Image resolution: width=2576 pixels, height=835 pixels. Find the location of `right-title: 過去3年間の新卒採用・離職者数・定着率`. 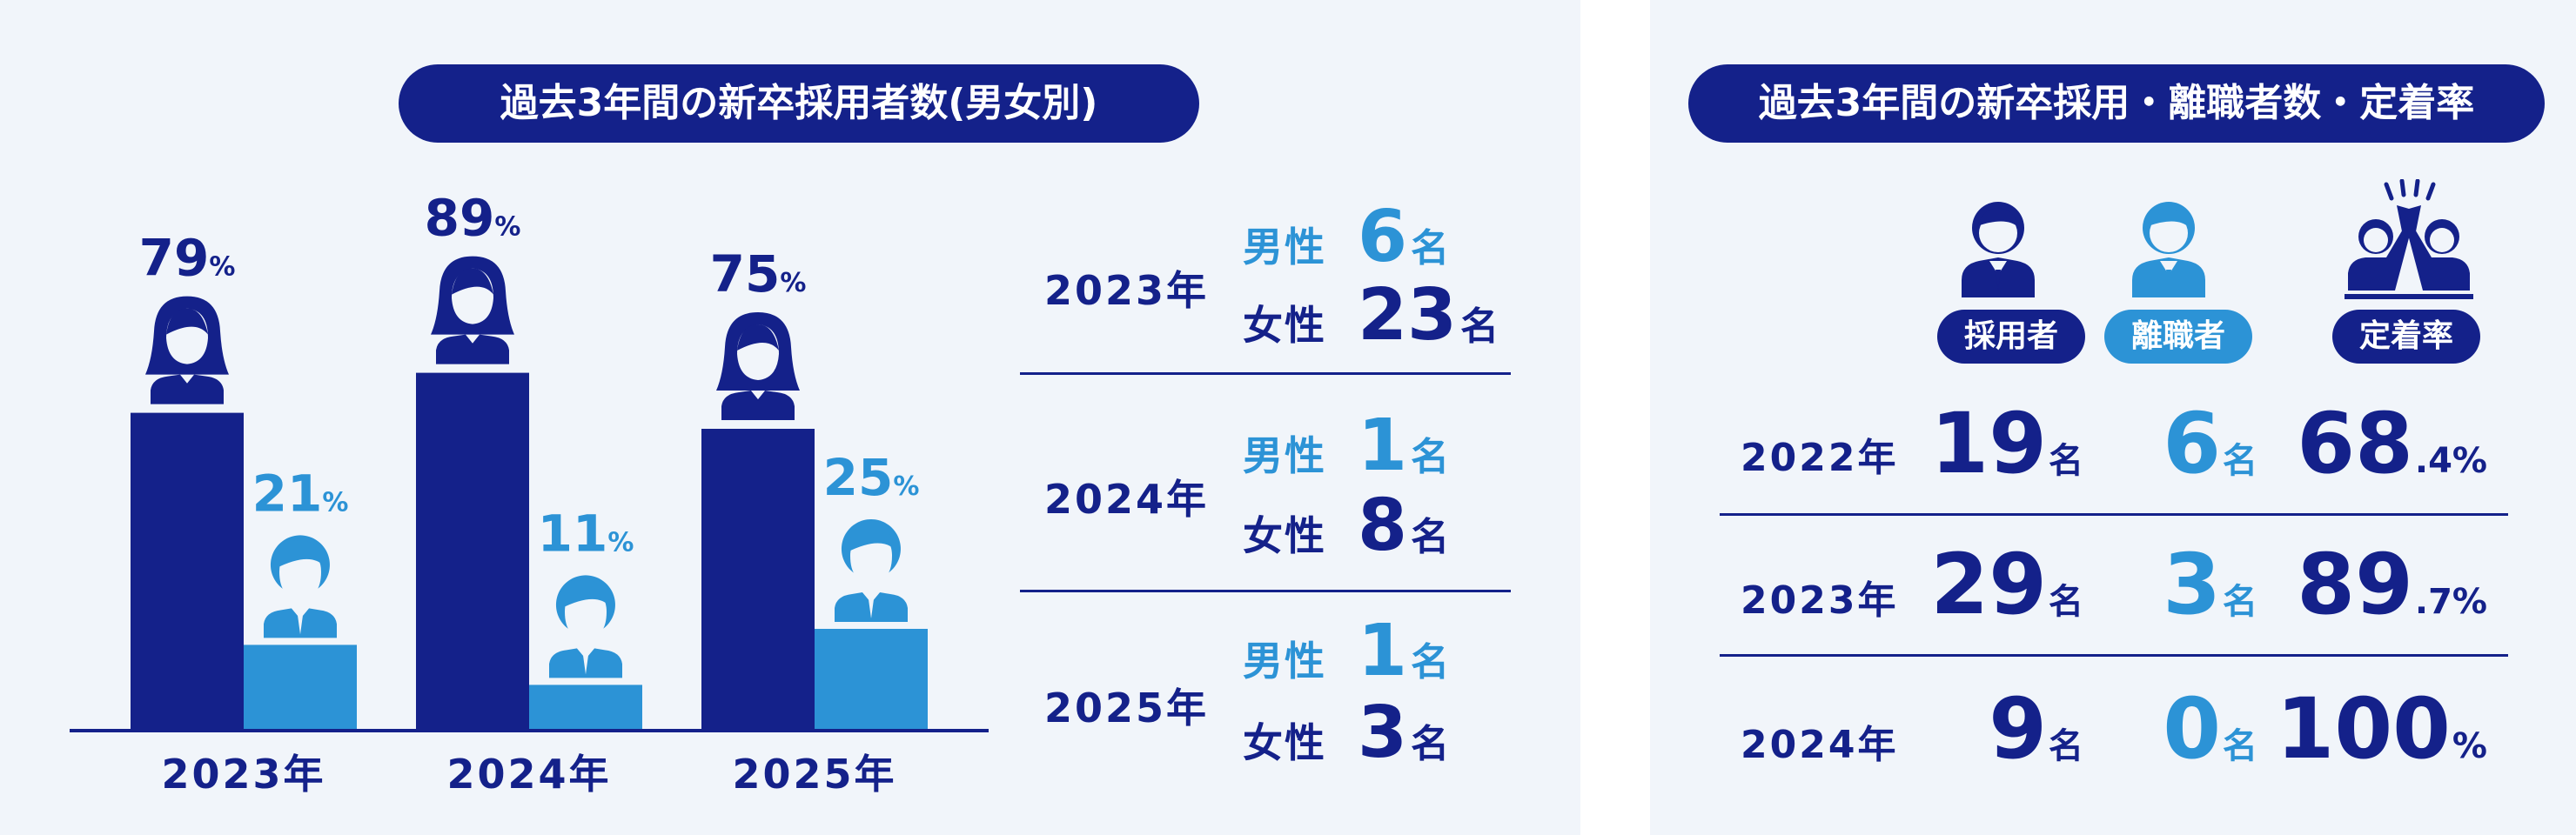

right-title: 過去3年間の新卒採用・離職者数・定着率 is located at coordinates (2116, 103).